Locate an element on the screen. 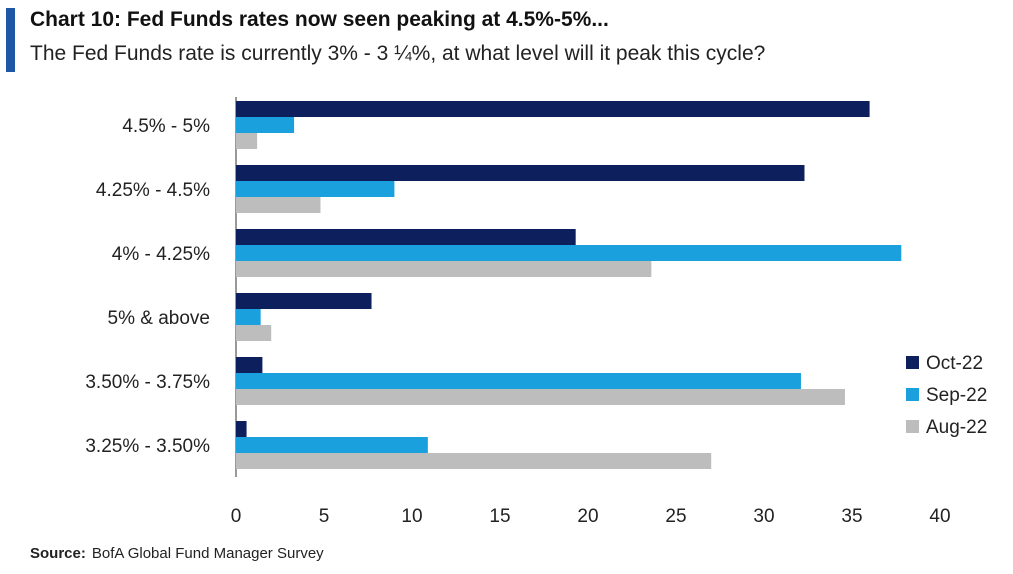 This screenshot has width=1013, height=574. source-text: BofA Global Fund Manager Survey is located at coordinates (207, 553).